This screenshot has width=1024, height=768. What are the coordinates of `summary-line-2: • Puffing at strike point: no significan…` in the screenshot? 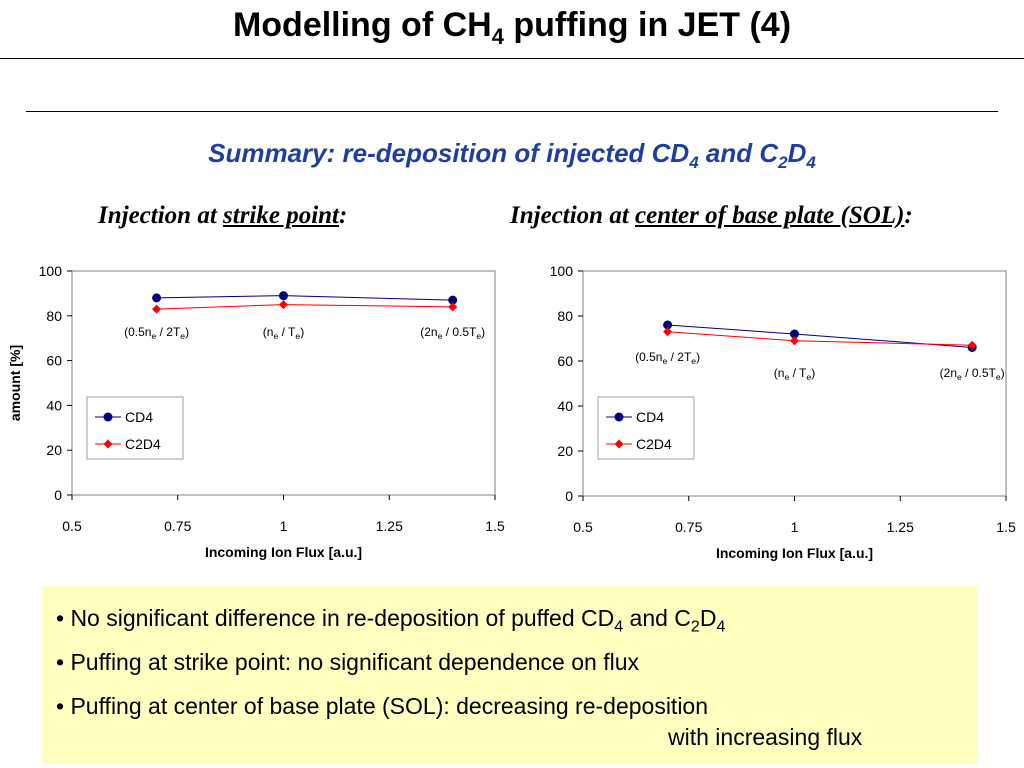 It's located at (348, 662).